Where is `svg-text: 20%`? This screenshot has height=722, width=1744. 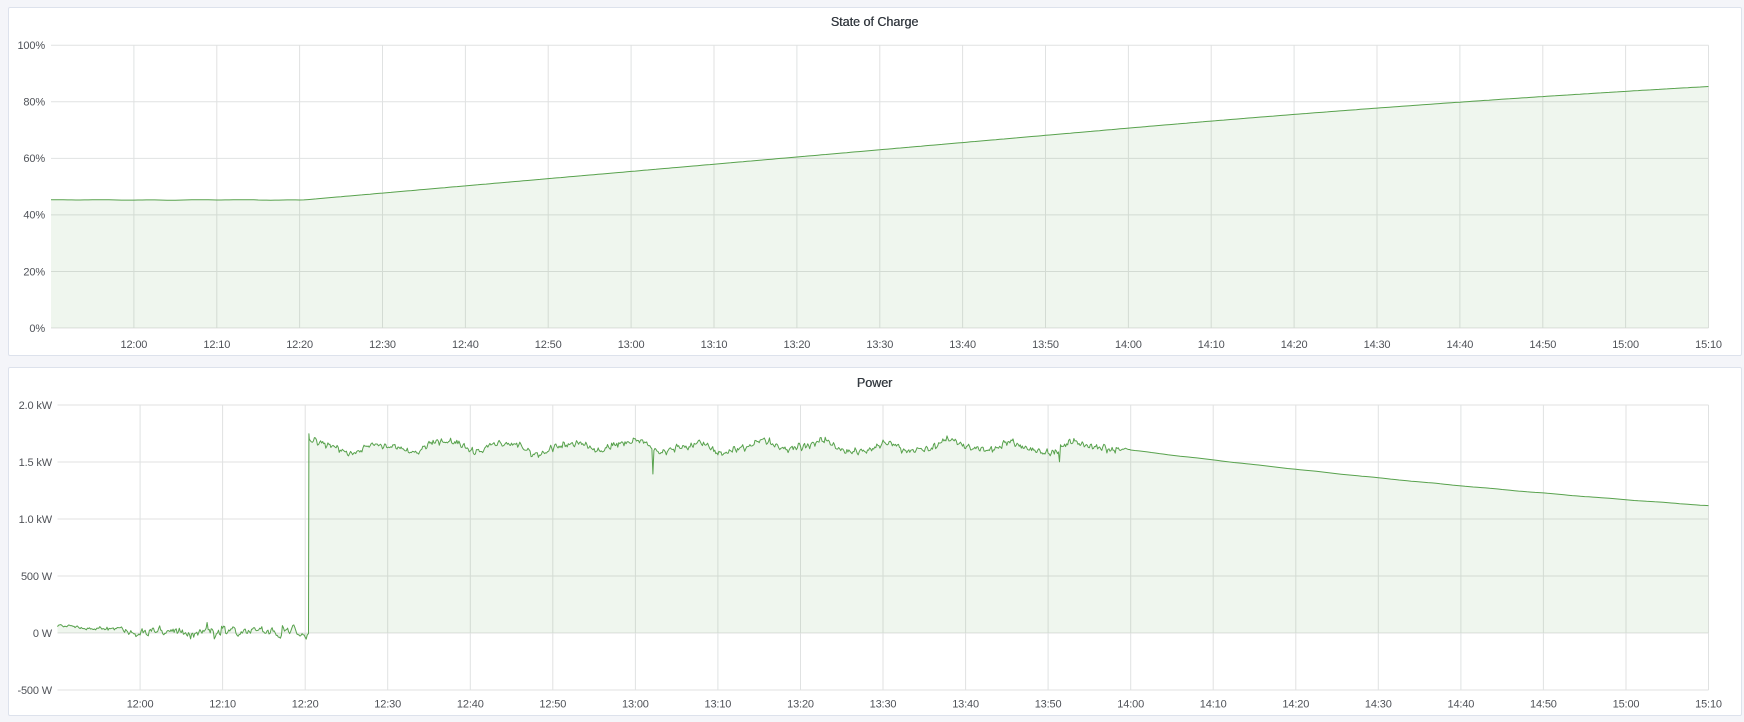
svg-text: 20% is located at coordinates (34, 272).